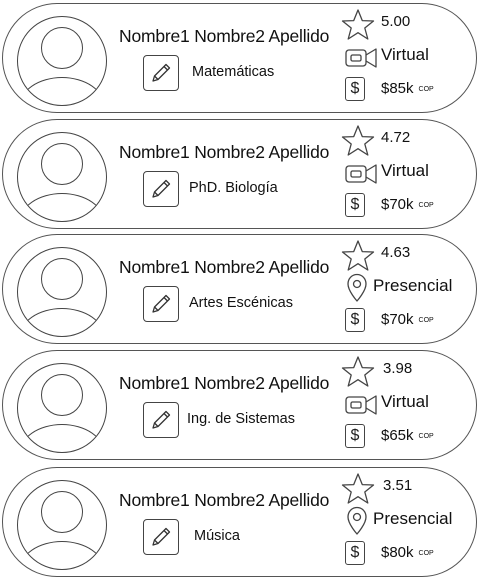 The image size is (482, 582). I want to click on tutor-subject: Música, so click(217, 536).